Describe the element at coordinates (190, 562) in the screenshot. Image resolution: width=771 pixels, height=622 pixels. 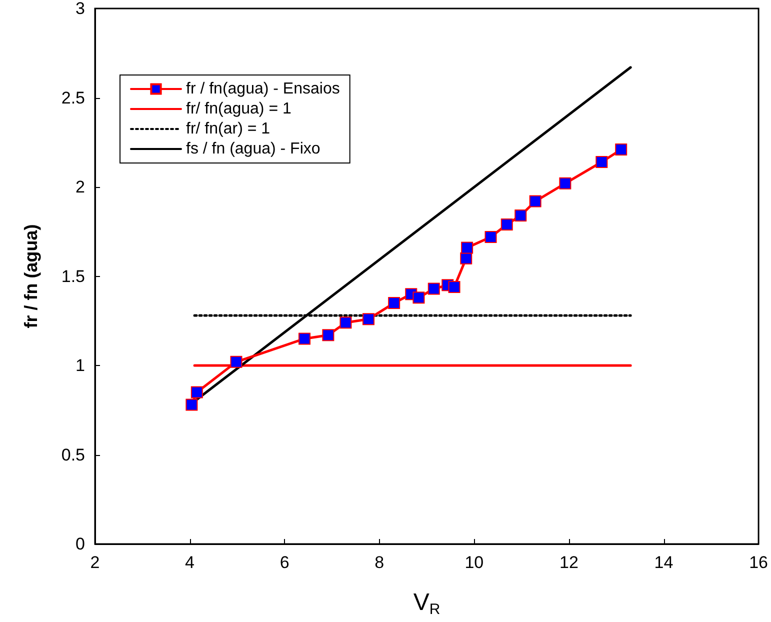
I see `x-tick-label: 4` at that location.